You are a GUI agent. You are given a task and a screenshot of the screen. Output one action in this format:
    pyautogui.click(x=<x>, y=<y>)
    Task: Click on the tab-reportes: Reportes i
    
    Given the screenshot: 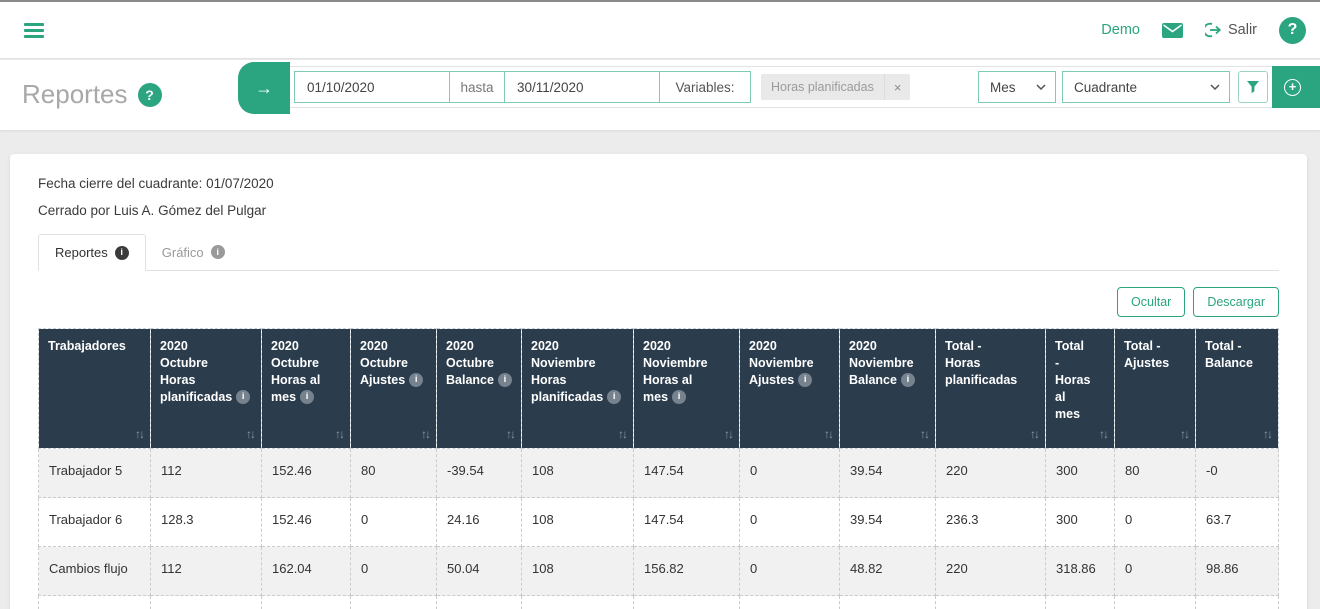 What is the action you would take?
    pyautogui.click(x=92, y=252)
    